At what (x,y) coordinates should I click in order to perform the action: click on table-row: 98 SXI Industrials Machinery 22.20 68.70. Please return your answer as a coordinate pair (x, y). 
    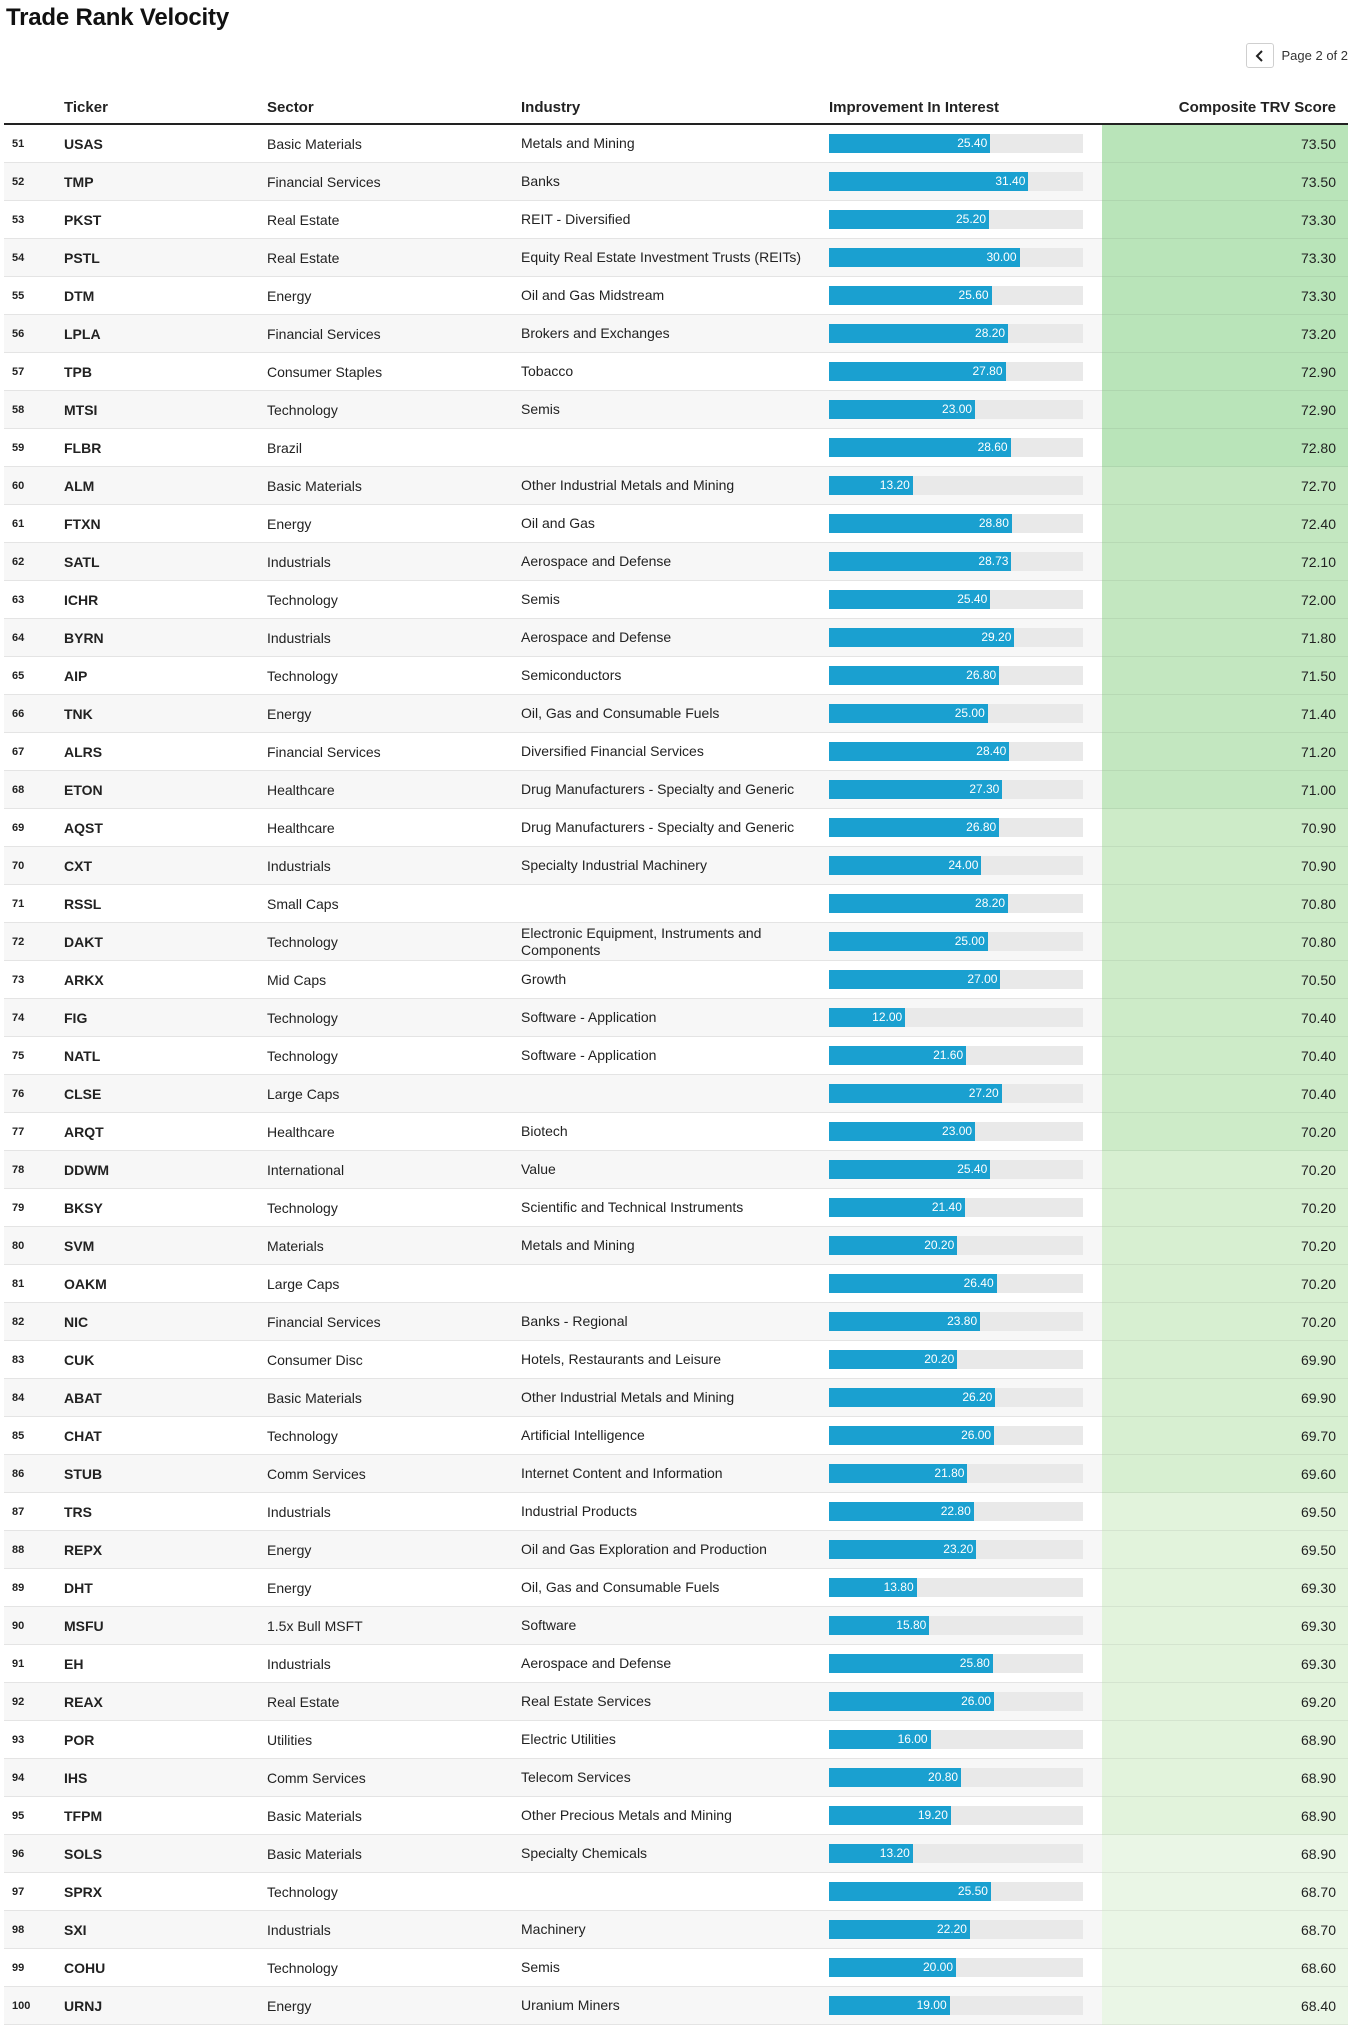
    Looking at the image, I should click on (676, 1929).